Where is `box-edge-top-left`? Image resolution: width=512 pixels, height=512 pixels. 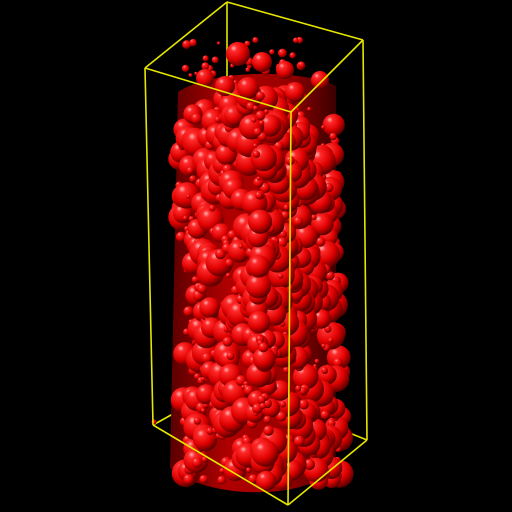 box-edge-top-left is located at coordinates (186, 35).